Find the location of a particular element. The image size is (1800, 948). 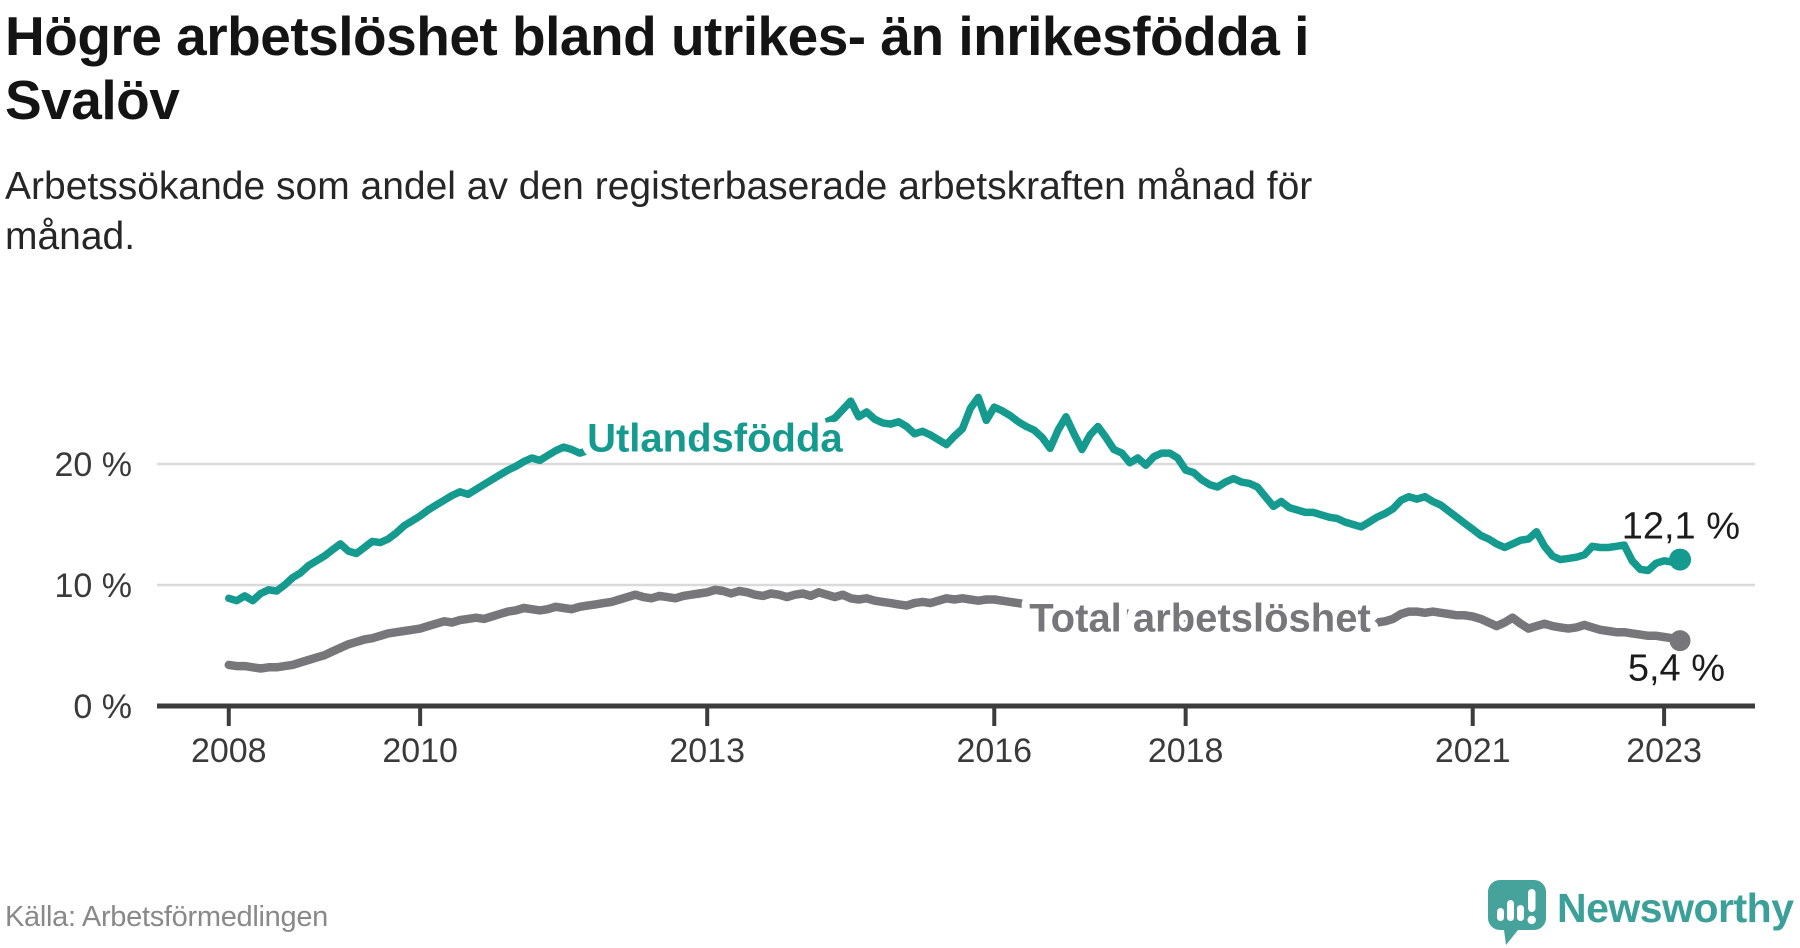

series-label-total: Total arbetslöshet is located at coordinates (1200, 619).